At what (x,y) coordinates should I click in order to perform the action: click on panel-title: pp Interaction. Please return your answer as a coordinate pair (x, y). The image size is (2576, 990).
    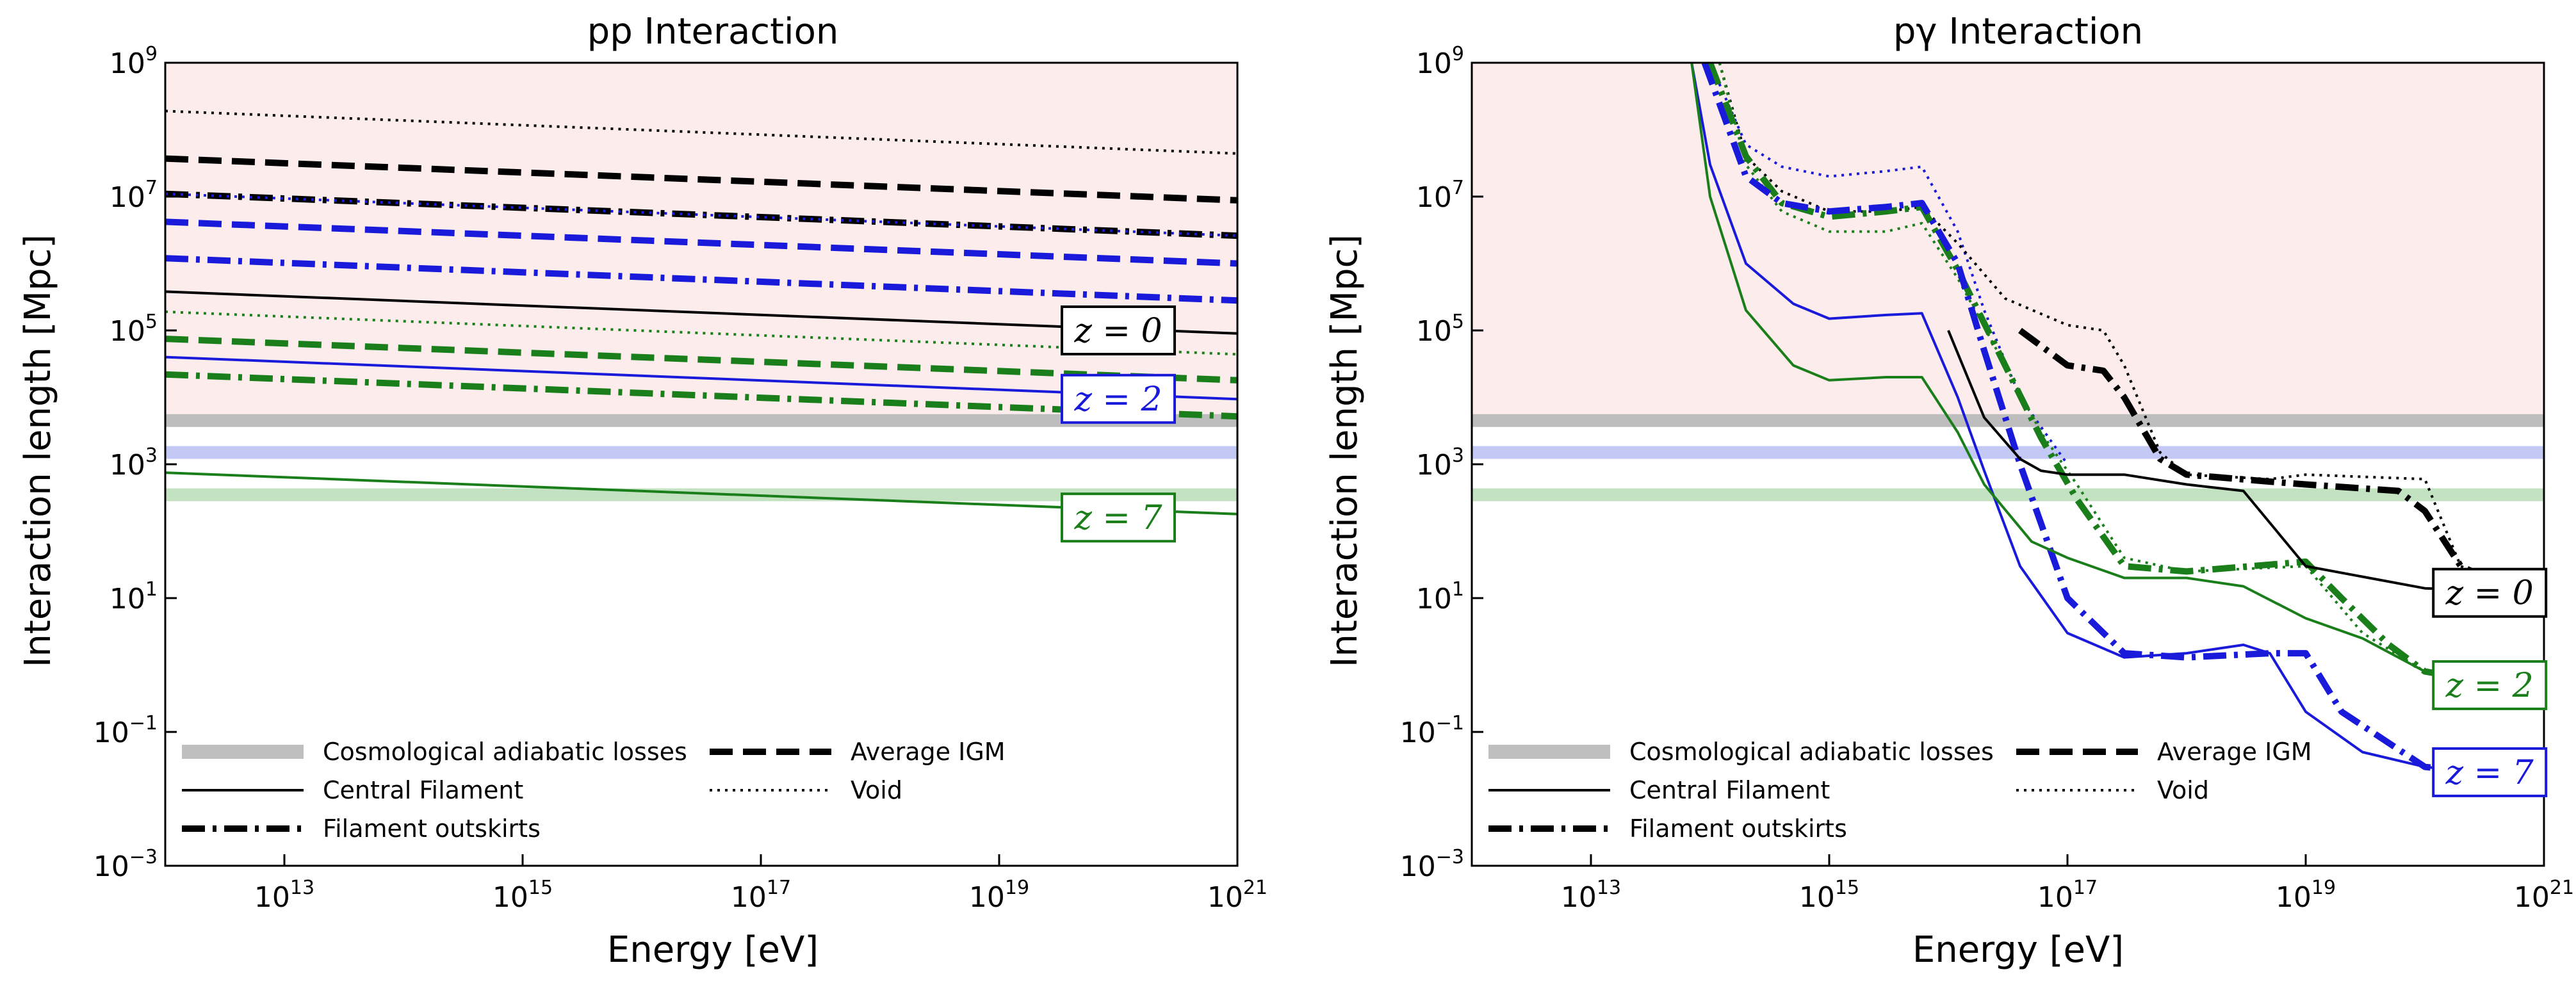
    Looking at the image, I should click on (713, 32).